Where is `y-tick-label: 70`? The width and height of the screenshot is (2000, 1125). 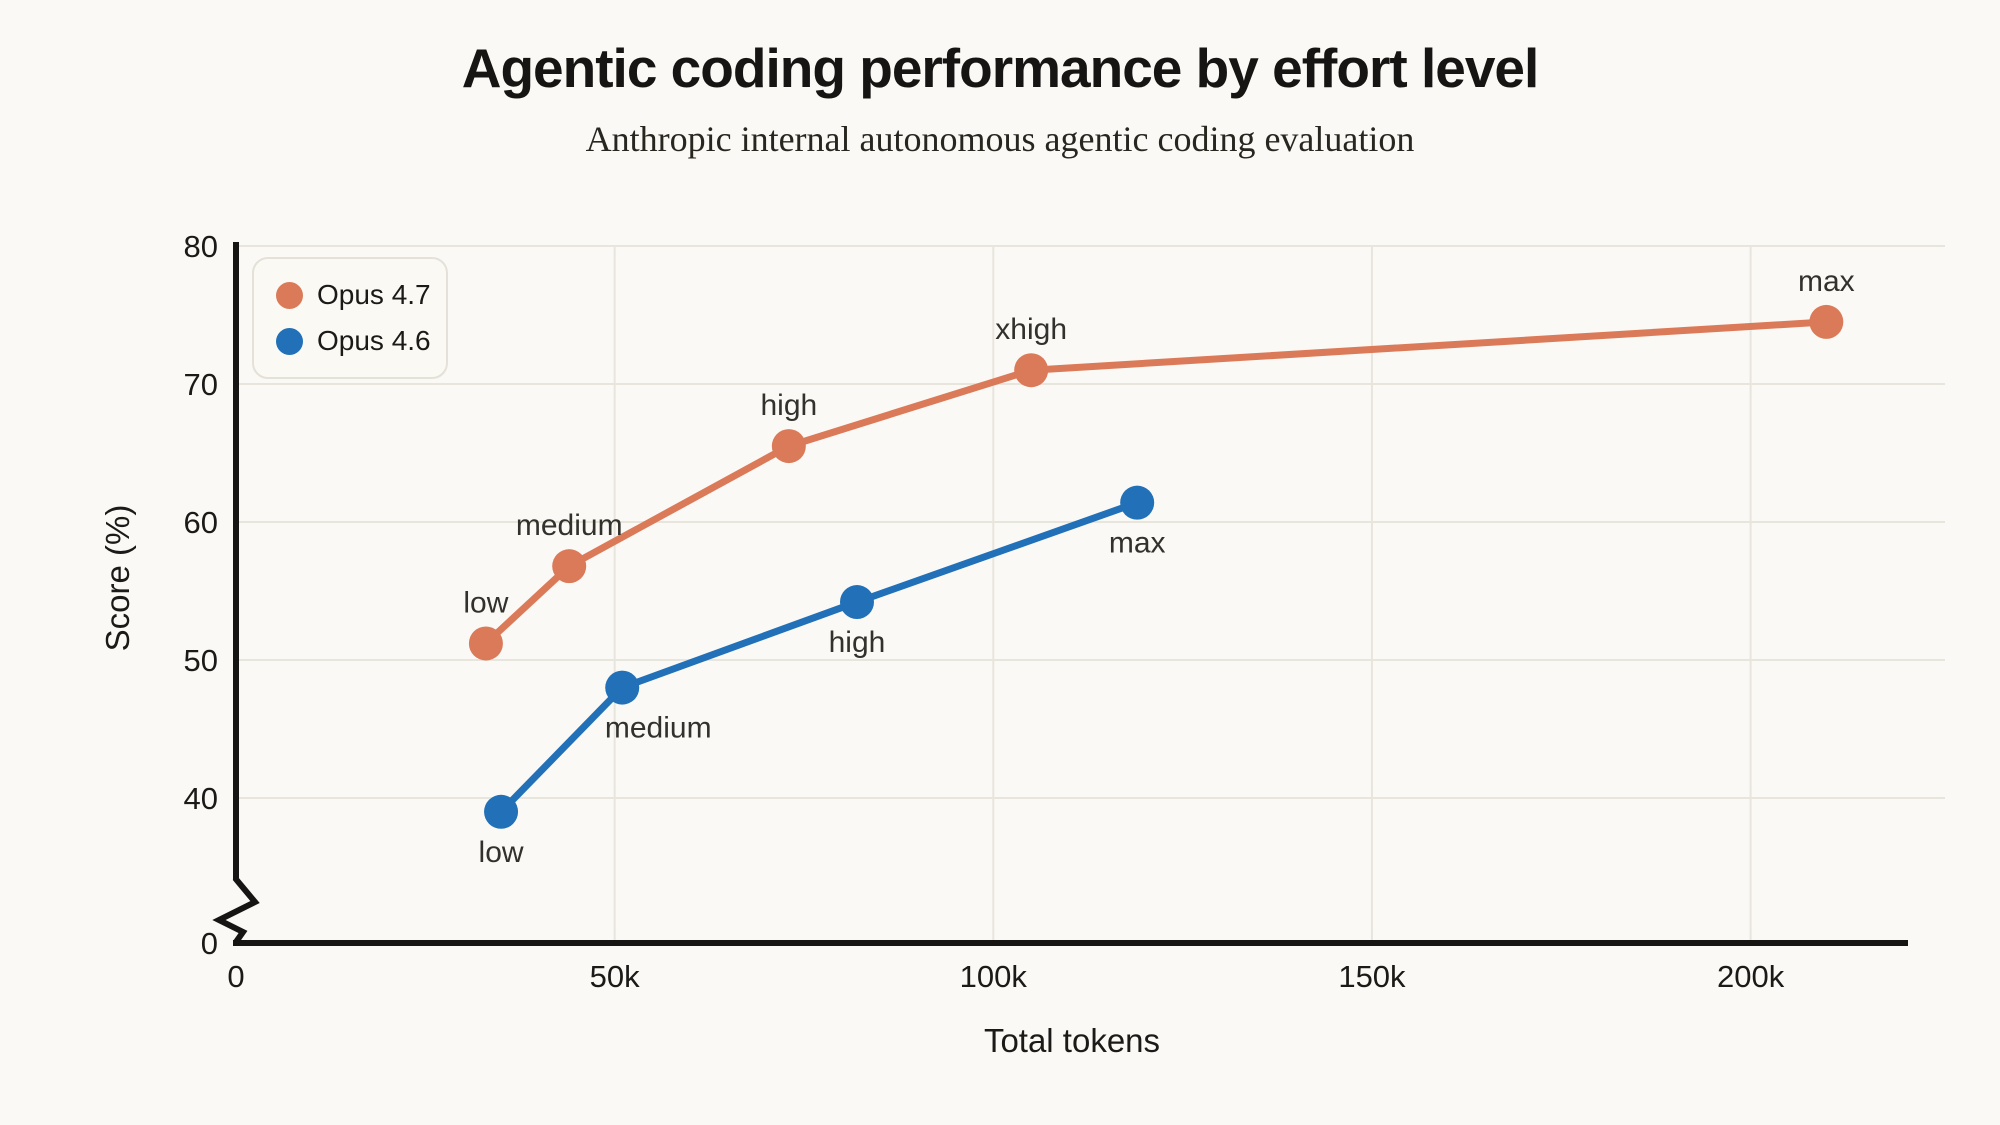 y-tick-label: 70 is located at coordinates (201, 384).